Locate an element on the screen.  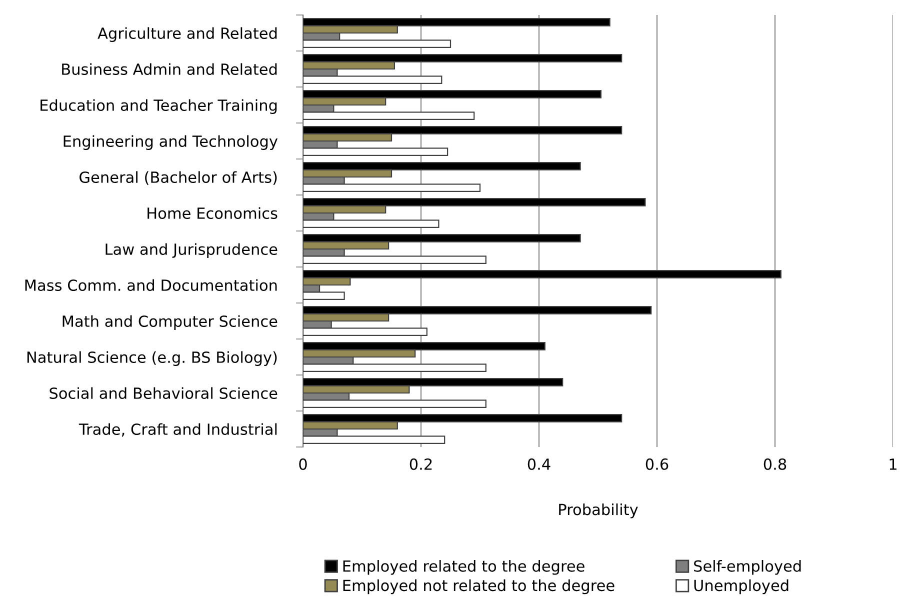
x-axis-title: Probability is located at coordinates (598, 510).